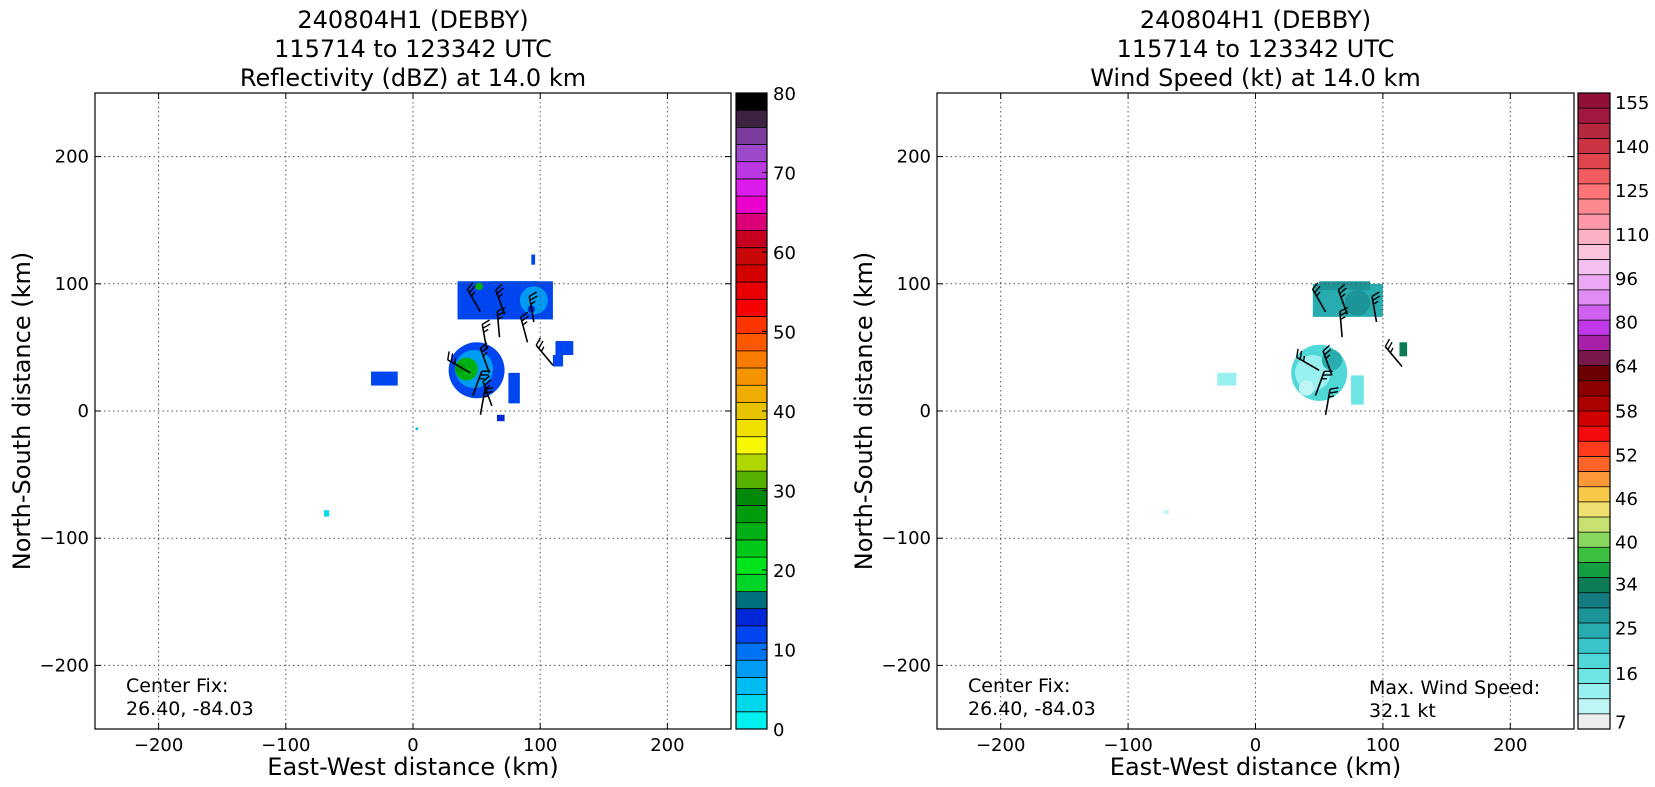 The image size is (1655, 787). I want to click on colorbar-tick-label: 155, so click(1632, 103).